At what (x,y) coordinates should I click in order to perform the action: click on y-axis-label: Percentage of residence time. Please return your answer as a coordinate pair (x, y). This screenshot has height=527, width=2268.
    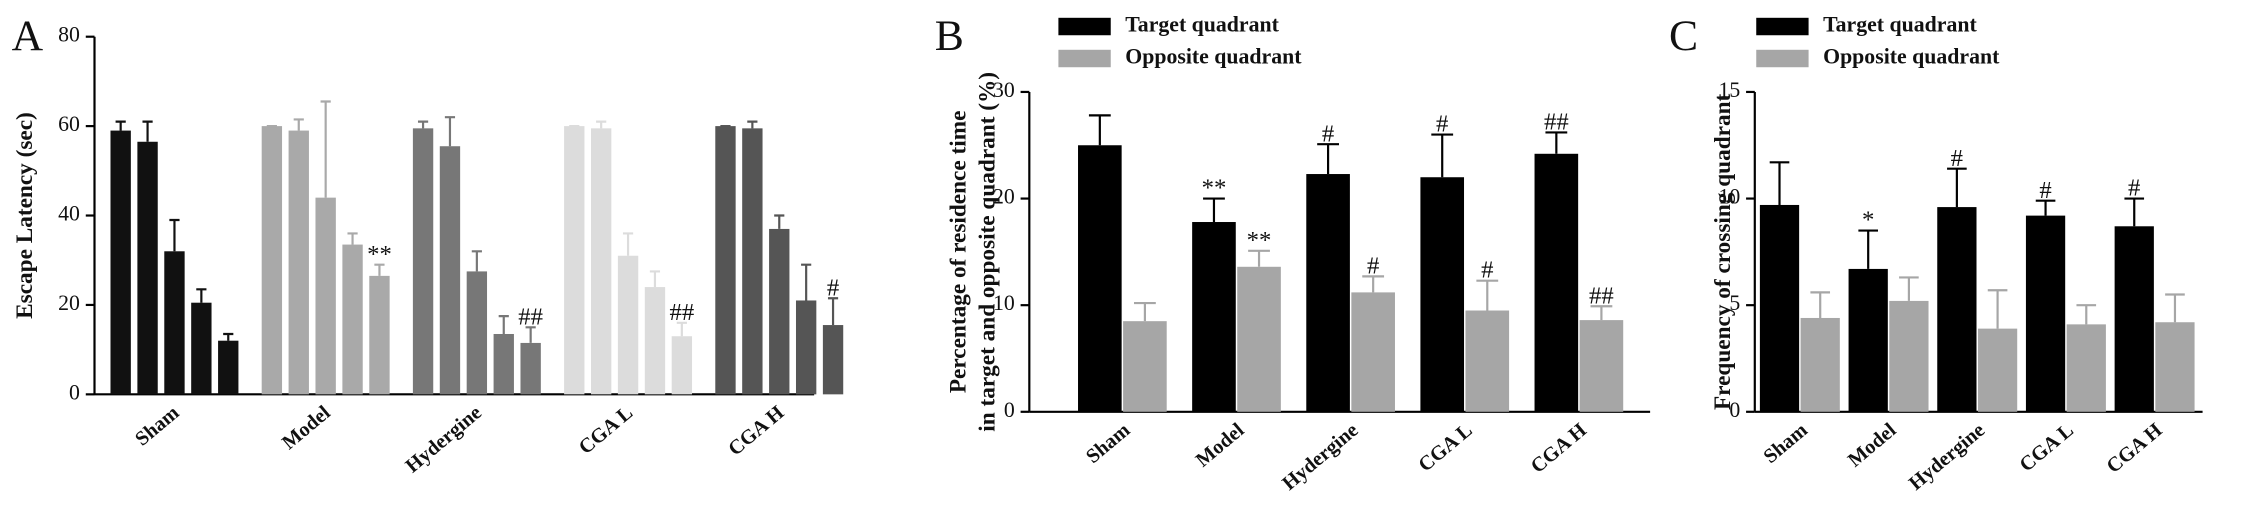
    Looking at the image, I should click on (958, 252).